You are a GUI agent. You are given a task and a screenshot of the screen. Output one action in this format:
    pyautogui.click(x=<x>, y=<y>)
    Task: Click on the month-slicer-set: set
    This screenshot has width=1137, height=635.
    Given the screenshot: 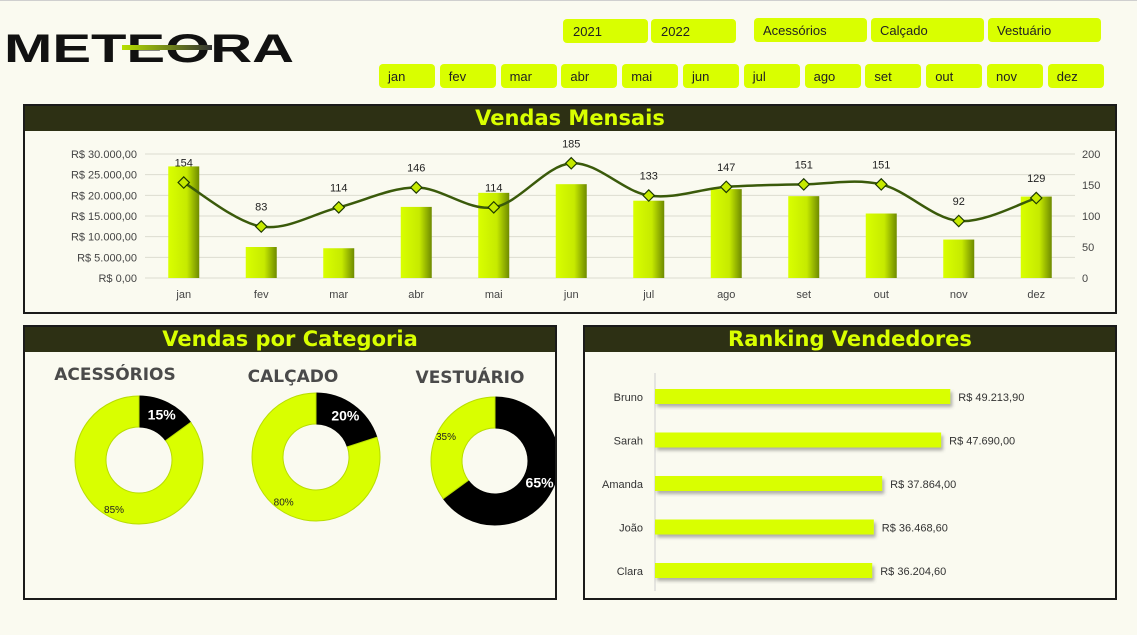 What is the action you would take?
    pyautogui.click(x=893, y=76)
    